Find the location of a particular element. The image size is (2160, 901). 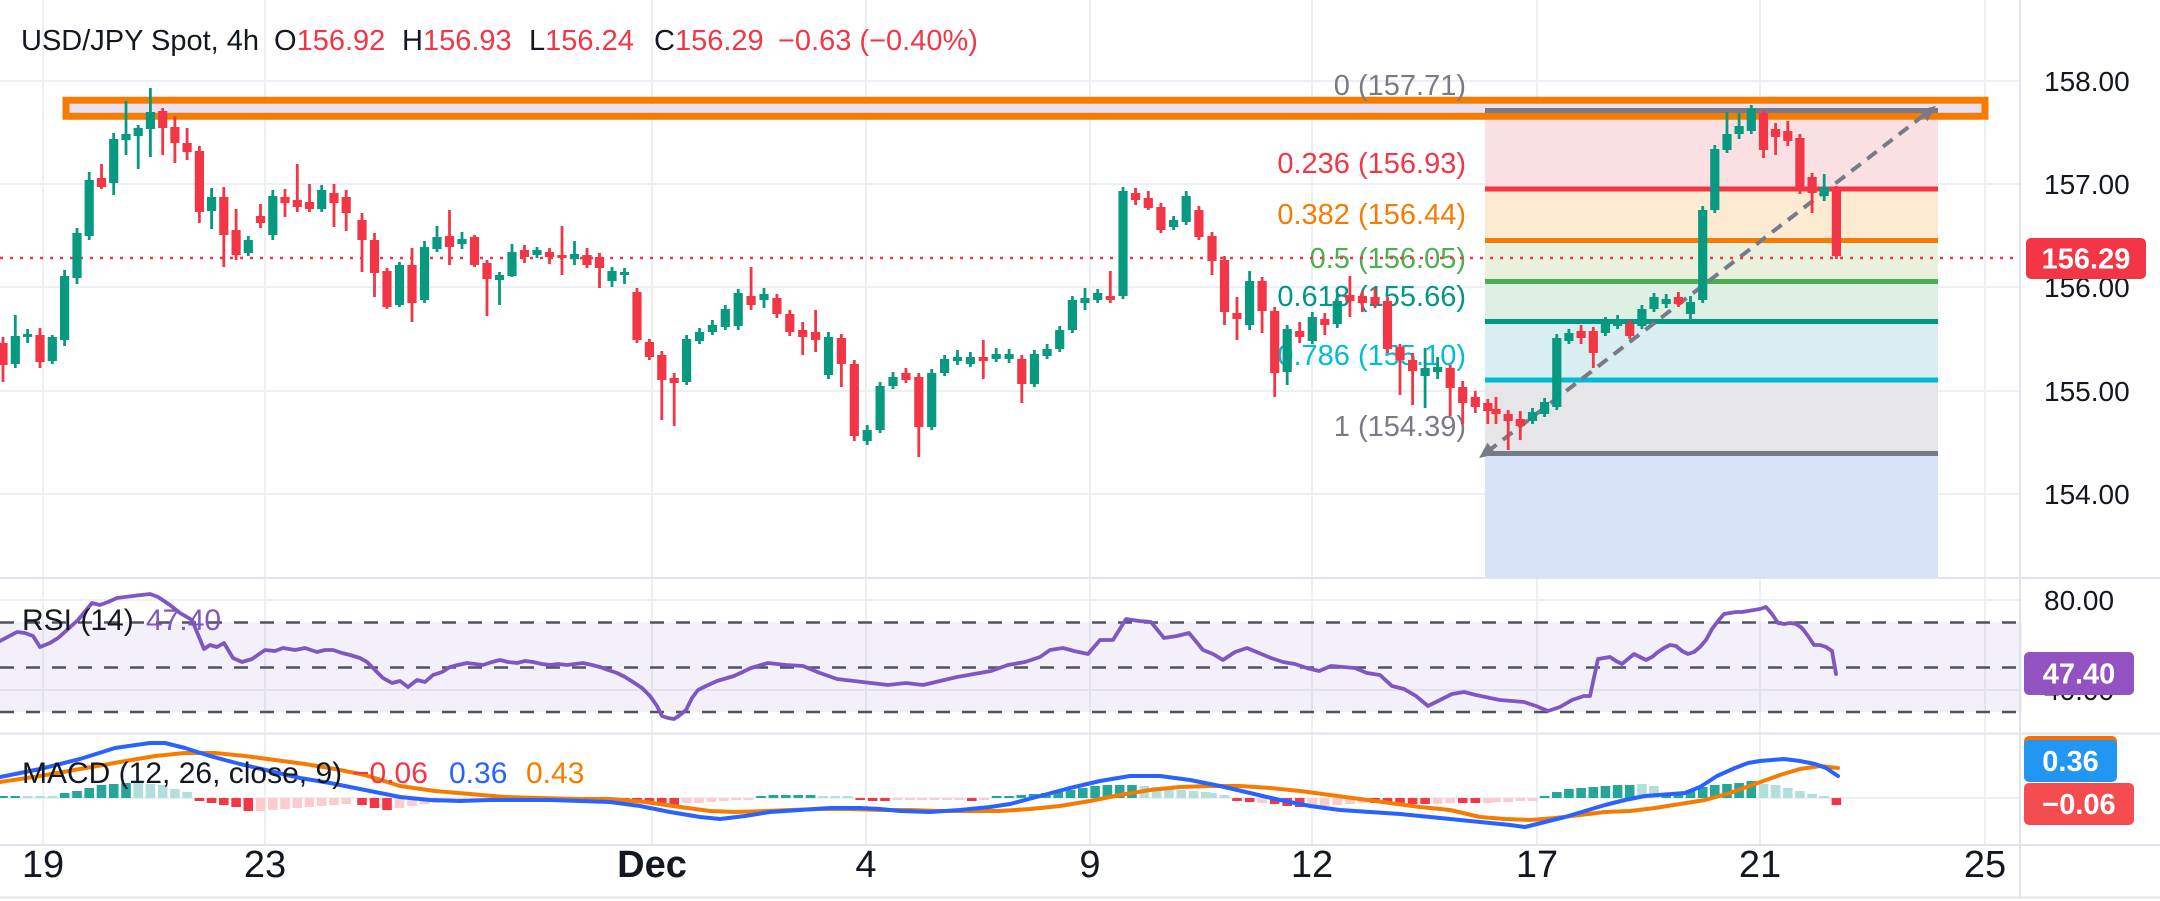

svg-text: 21 is located at coordinates (1760, 865).